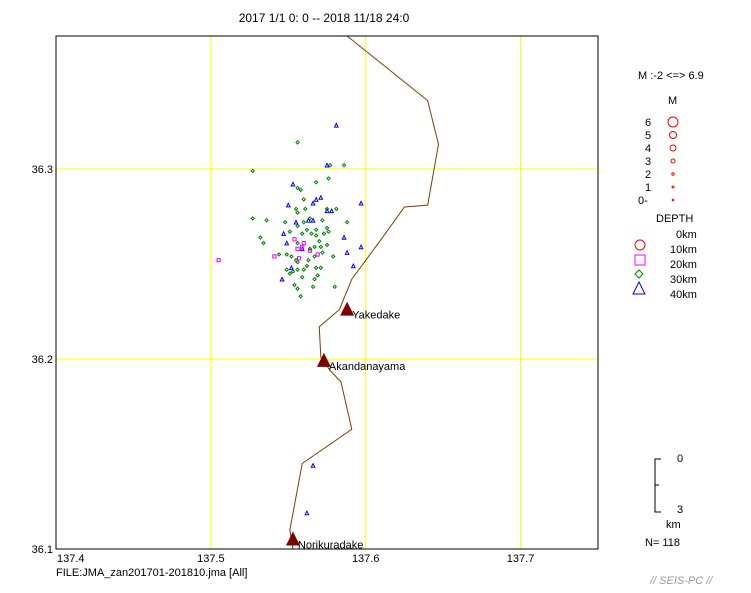  What do you see at coordinates (640, 245) in the screenshot?
I see `depth-0-10-circle-icon` at bounding box center [640, 245].